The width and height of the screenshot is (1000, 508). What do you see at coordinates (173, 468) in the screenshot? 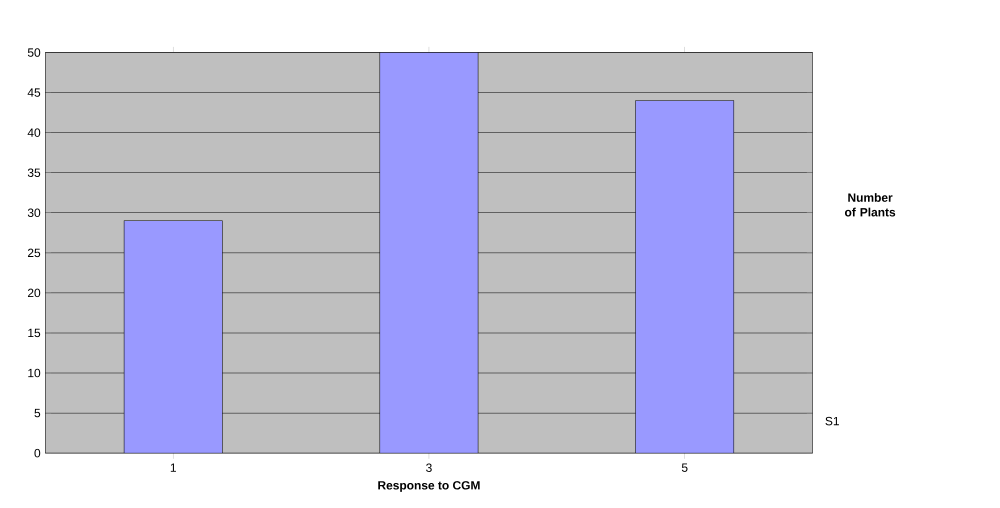
I see `x-tick-label: 1` at bounding box center [173, 468].